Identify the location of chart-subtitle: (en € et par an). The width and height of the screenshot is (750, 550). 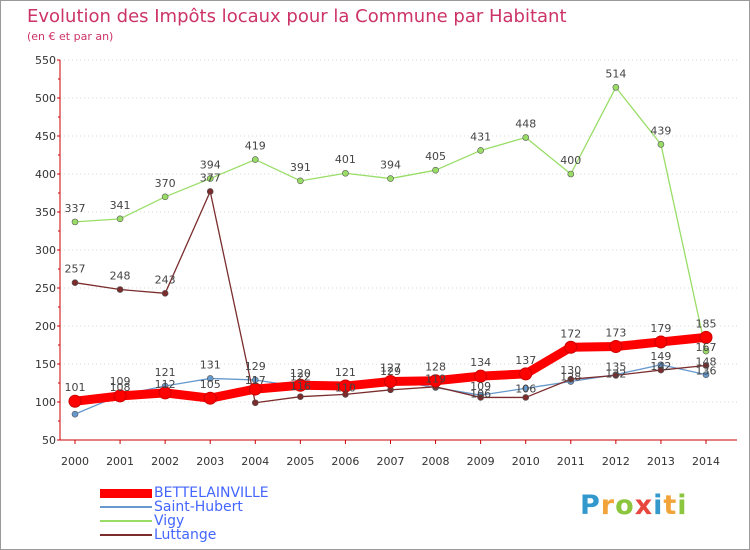
(70, 36).